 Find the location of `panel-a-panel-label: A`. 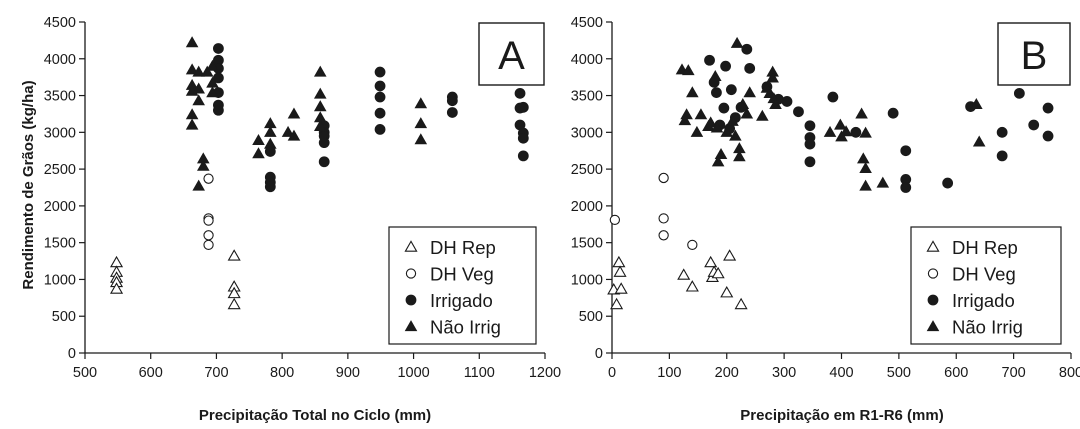

panel-a-panel-label: A is located at coordinates (511, 56).